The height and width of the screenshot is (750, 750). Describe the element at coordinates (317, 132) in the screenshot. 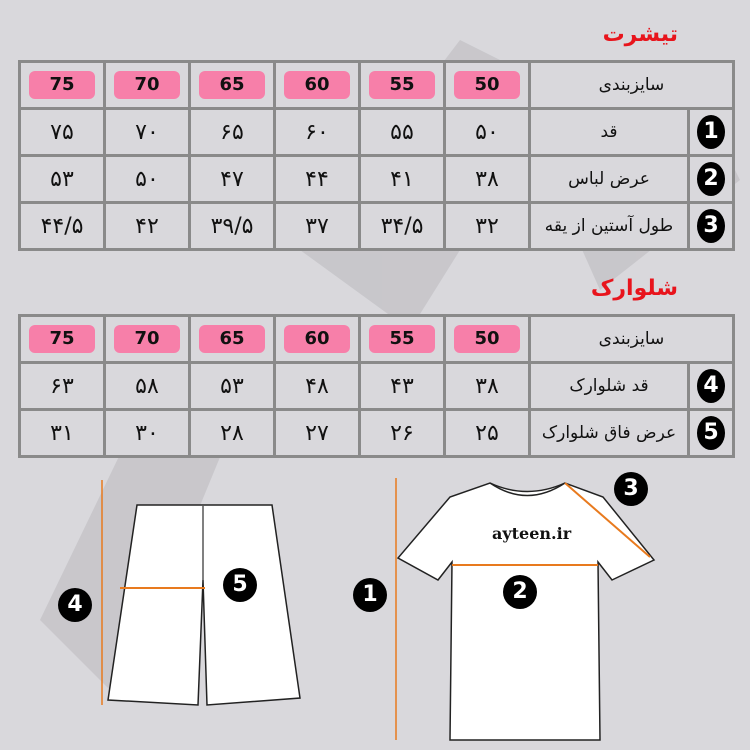

I see `cell: ۶۰` at that location.